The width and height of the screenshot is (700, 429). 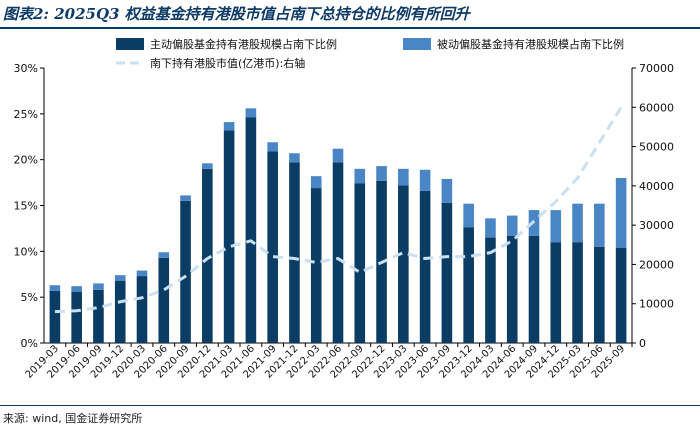 What do you see at coordinates (417, 44) in the screenshot?
I see `legend-swatch-passive` at bounding box center [417, 44].